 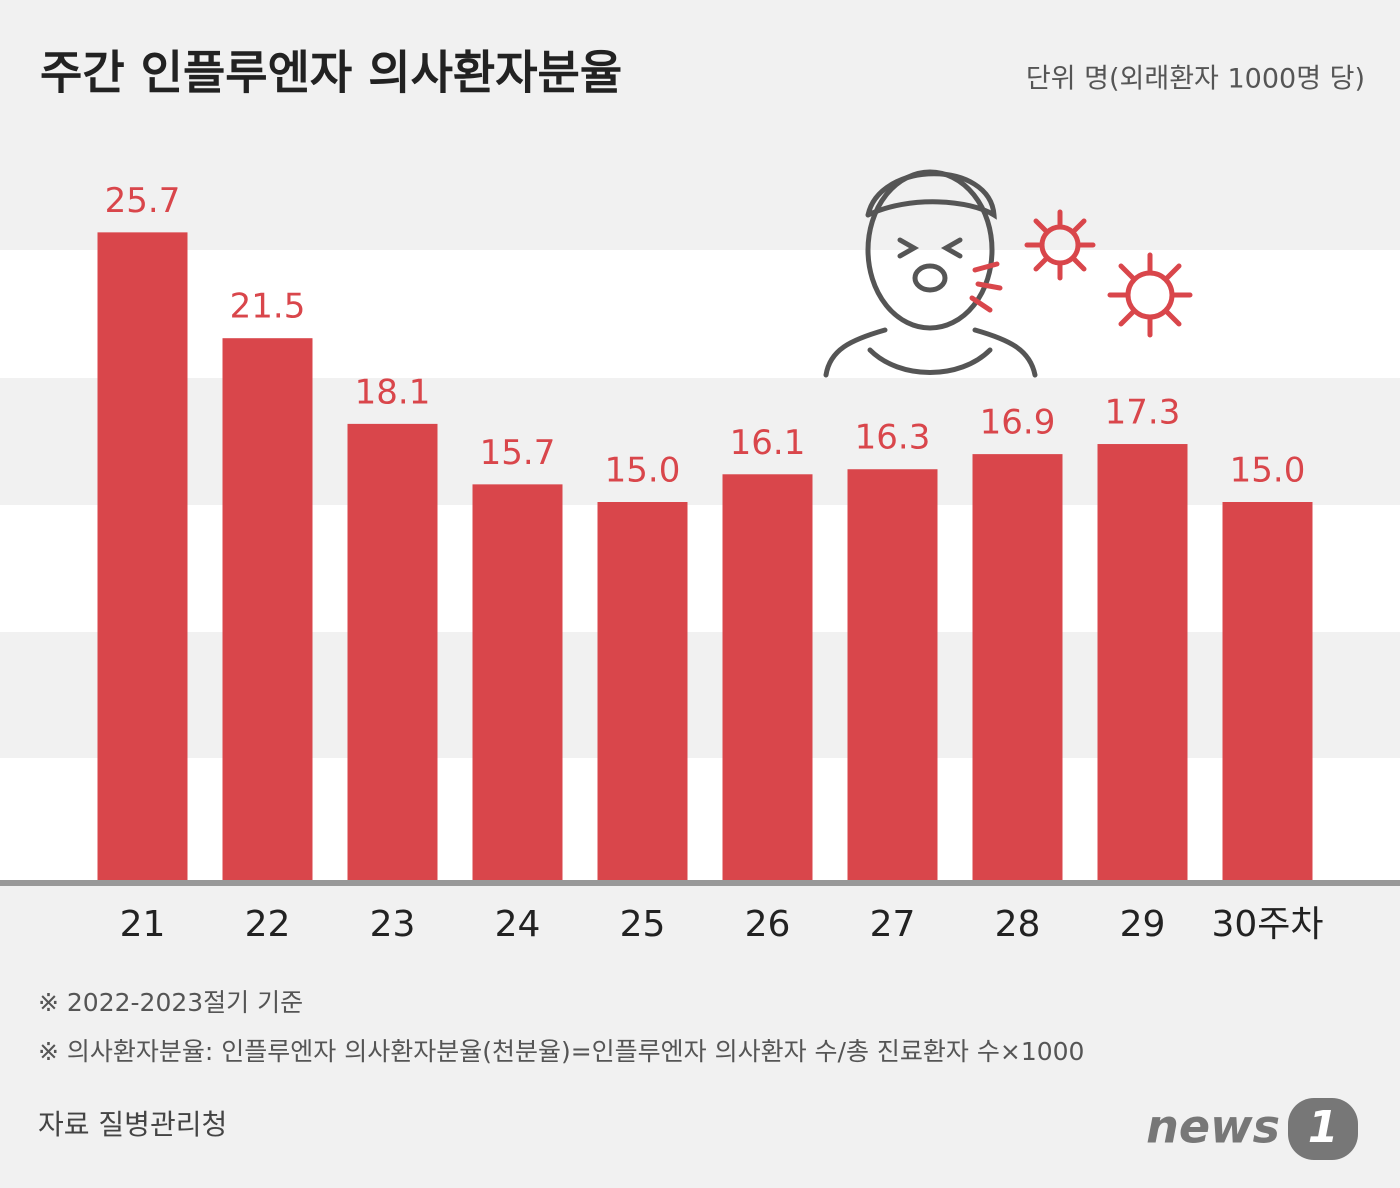 I want to click on x-tick-label: 26, so click(x=768, y=924).